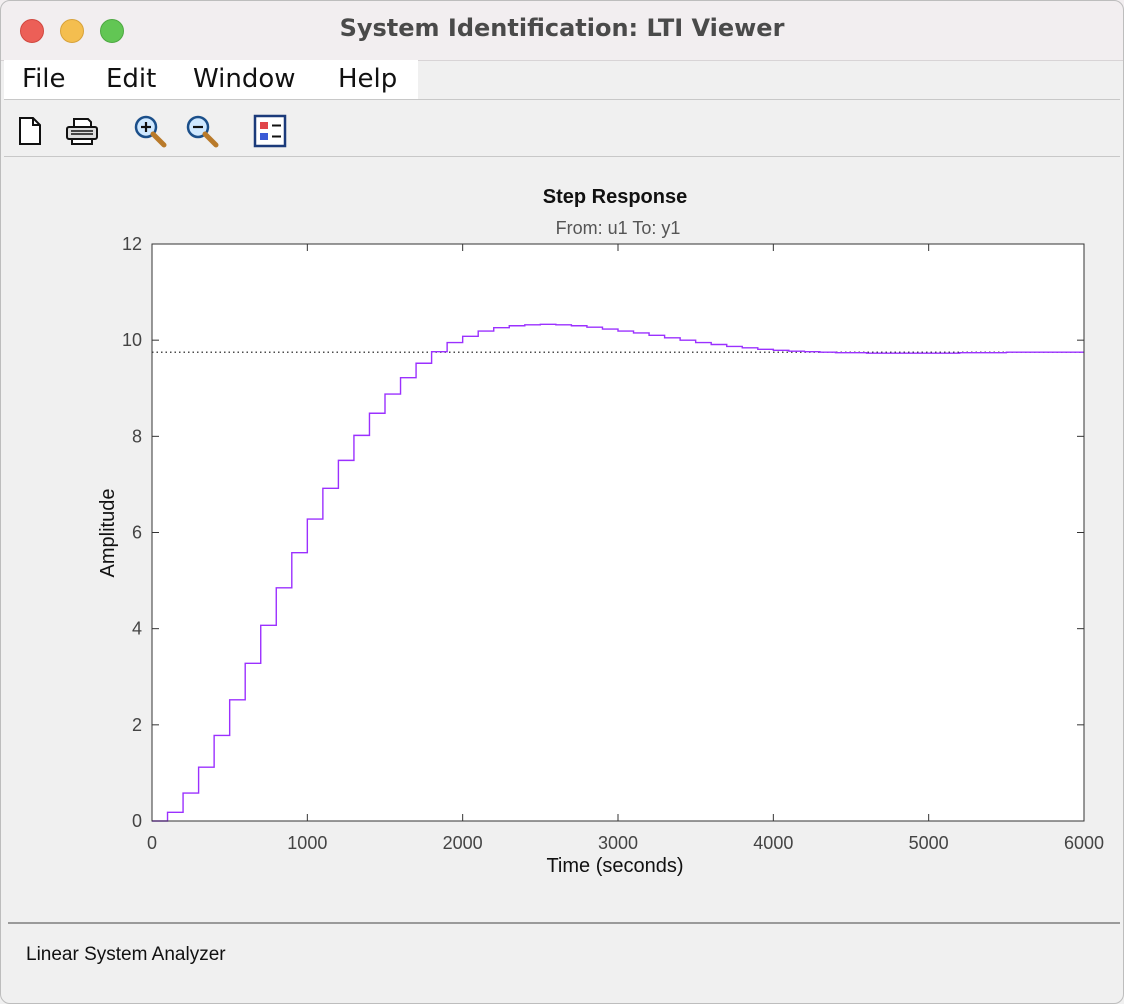  What do you see at coordinates (615, 197) in the screenshot?
I see `plot-title: Step Response` at bounding box center [615, 197].